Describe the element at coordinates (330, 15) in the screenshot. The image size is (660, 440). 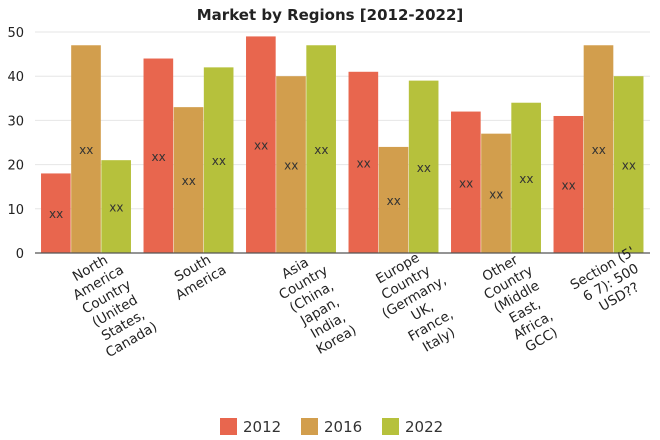
I see `chart-title: Market by Regions [2012-2022]` at that location.